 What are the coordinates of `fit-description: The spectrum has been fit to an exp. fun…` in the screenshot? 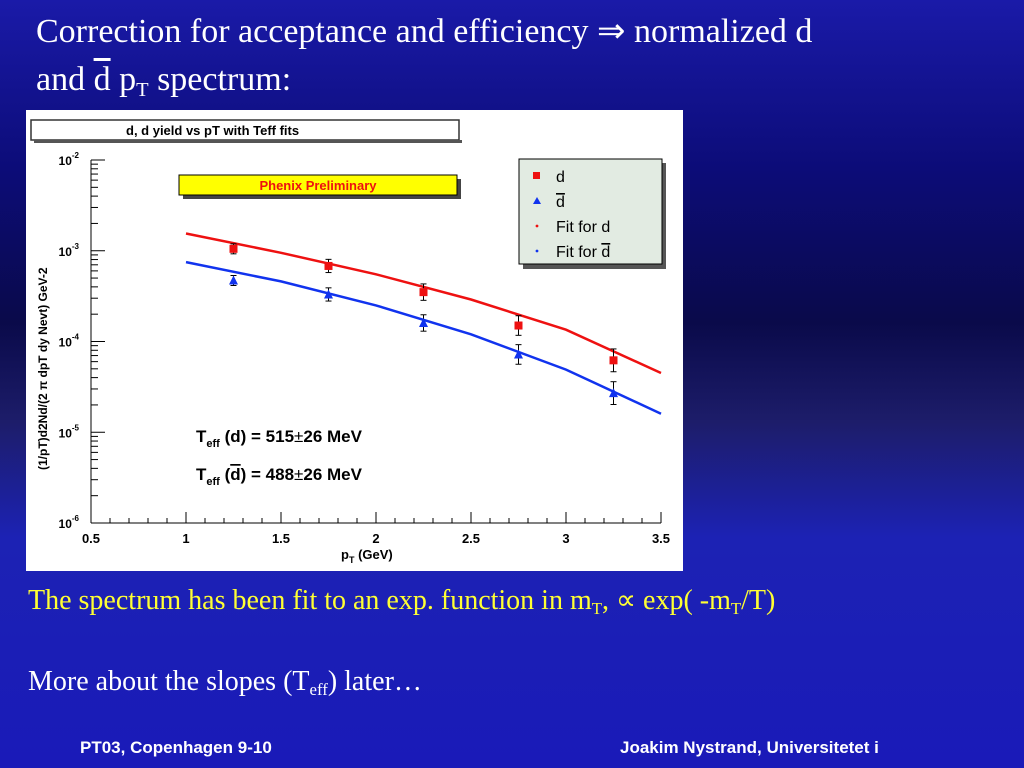 It's located at (401, 605).